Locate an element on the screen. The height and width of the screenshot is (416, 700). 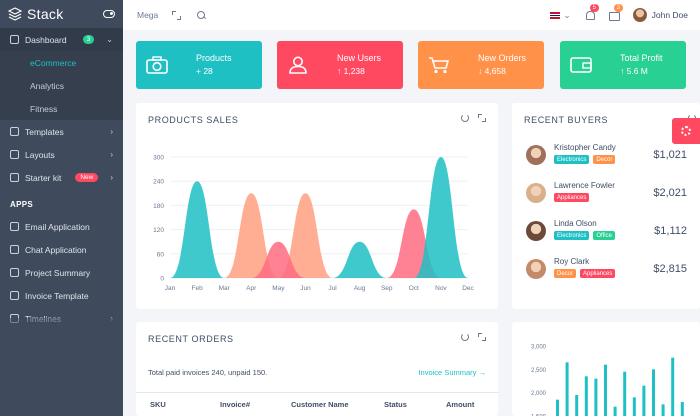
stat-title: Products is located at coordinates (214, 58).